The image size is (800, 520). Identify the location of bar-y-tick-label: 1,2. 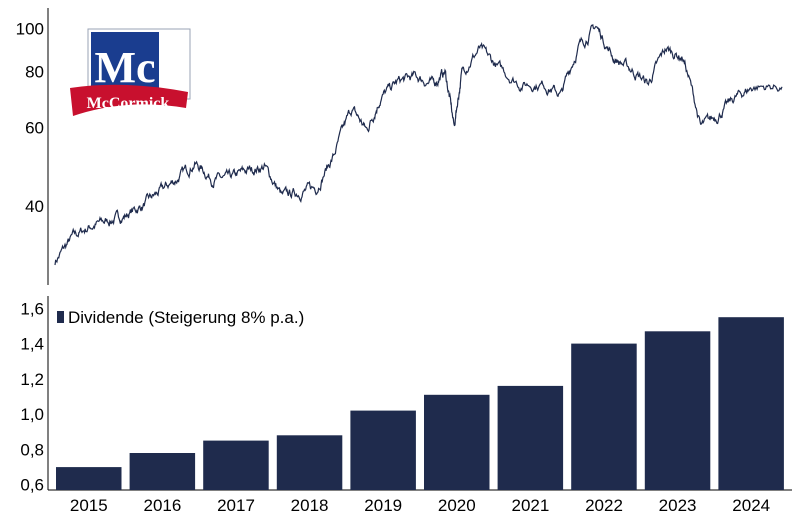
(32, 379).